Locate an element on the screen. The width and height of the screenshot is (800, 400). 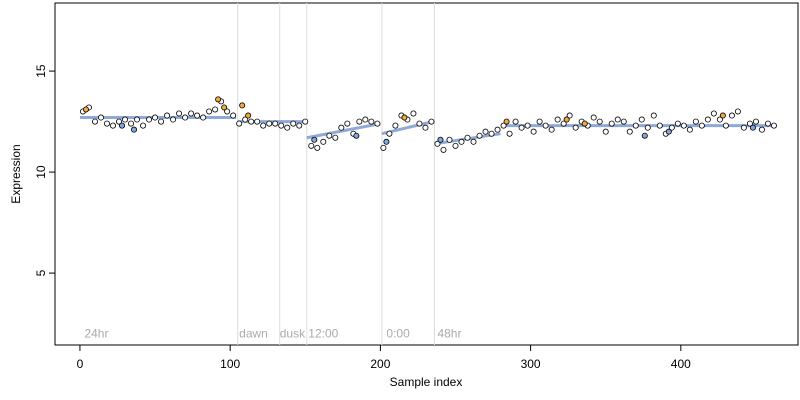
annotation: dusk is located at coordinates (293, 334).